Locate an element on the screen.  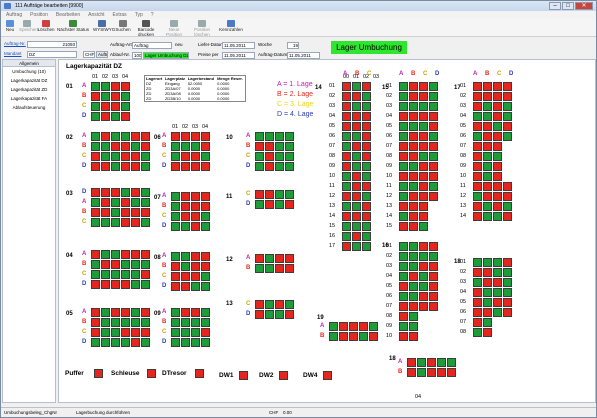
menu-item-0: Auftrag is located at coordinates (14, 15).